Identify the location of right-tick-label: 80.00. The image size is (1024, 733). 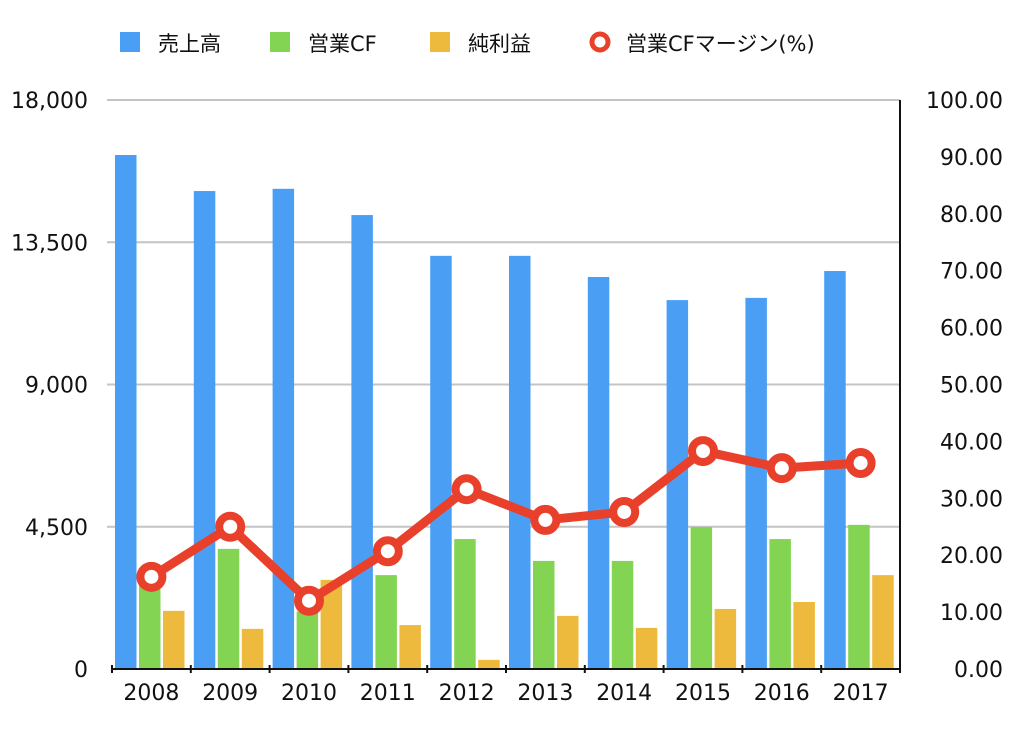
(971, 215).